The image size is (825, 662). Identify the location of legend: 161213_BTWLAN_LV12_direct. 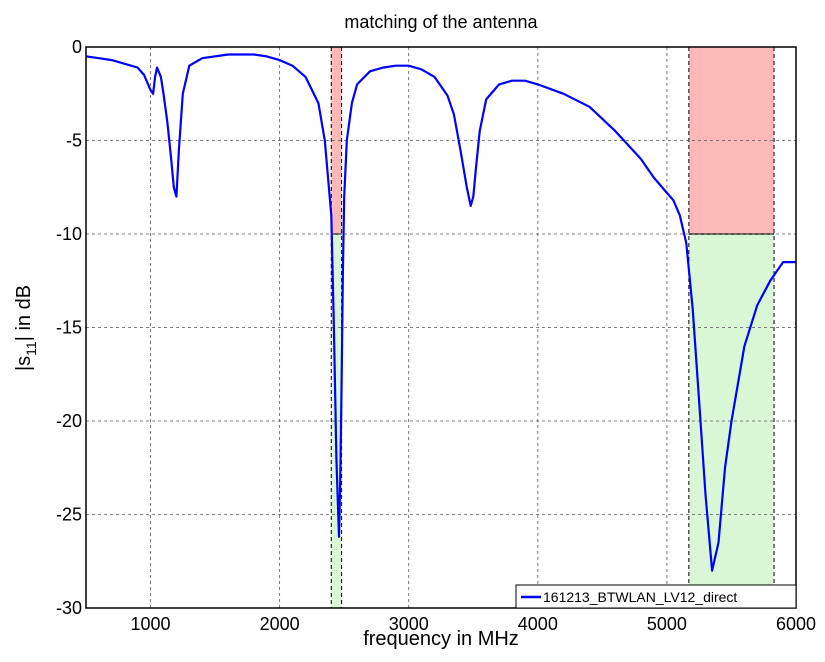
(656, 596).